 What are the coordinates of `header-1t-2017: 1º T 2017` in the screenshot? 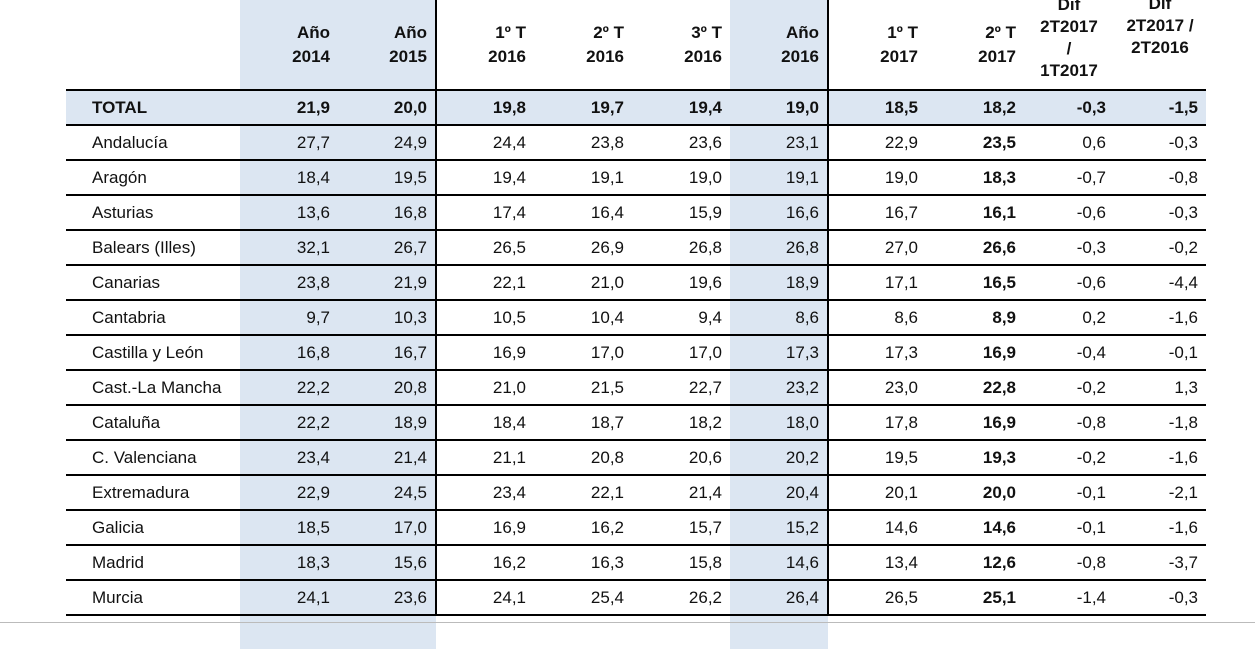 It's located at (877, 45).